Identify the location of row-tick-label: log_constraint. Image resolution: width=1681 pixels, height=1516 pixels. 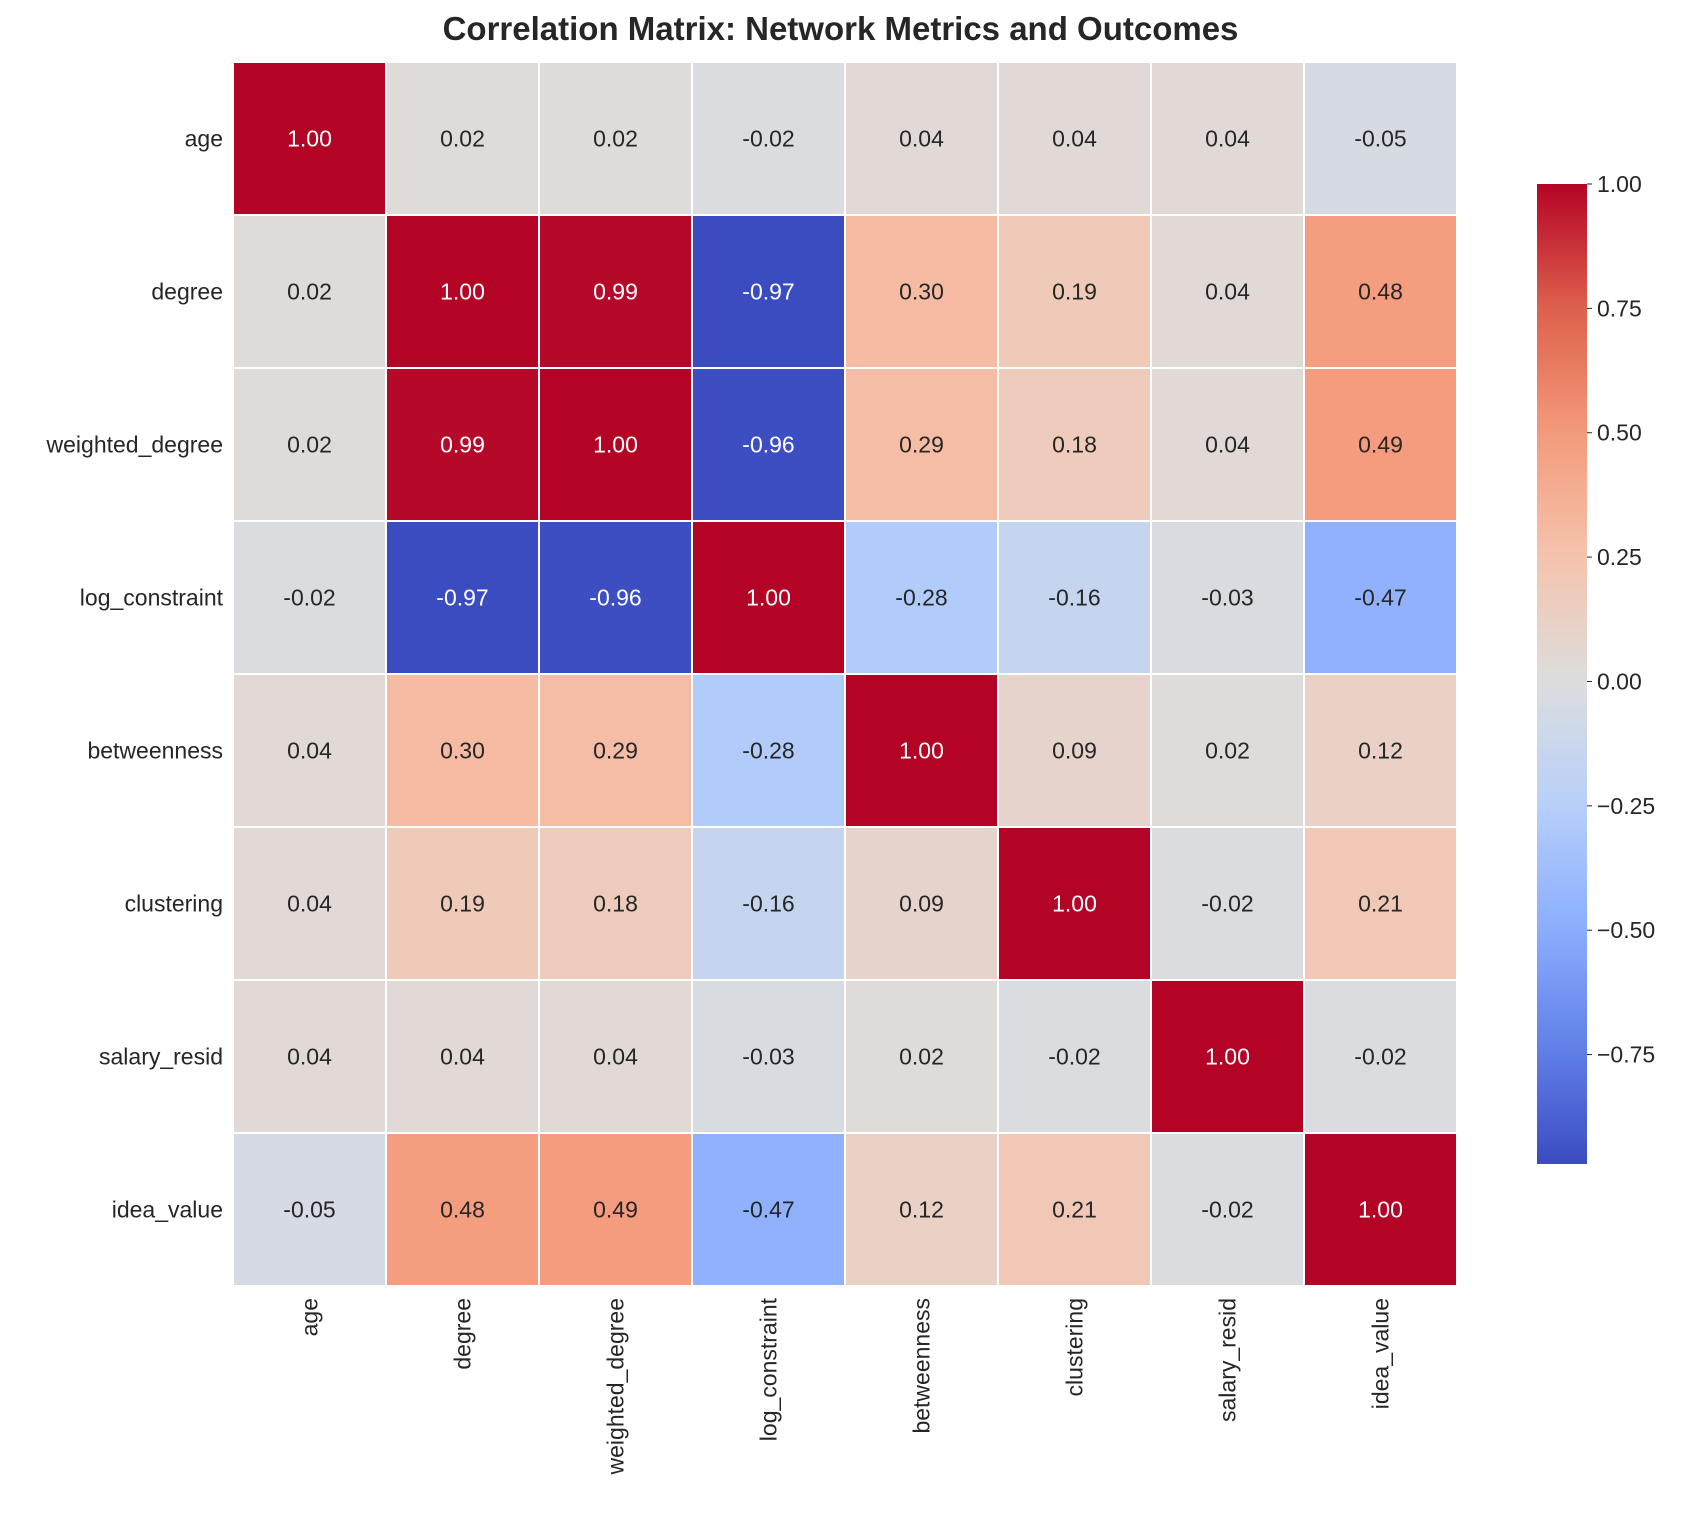
(152, 598).